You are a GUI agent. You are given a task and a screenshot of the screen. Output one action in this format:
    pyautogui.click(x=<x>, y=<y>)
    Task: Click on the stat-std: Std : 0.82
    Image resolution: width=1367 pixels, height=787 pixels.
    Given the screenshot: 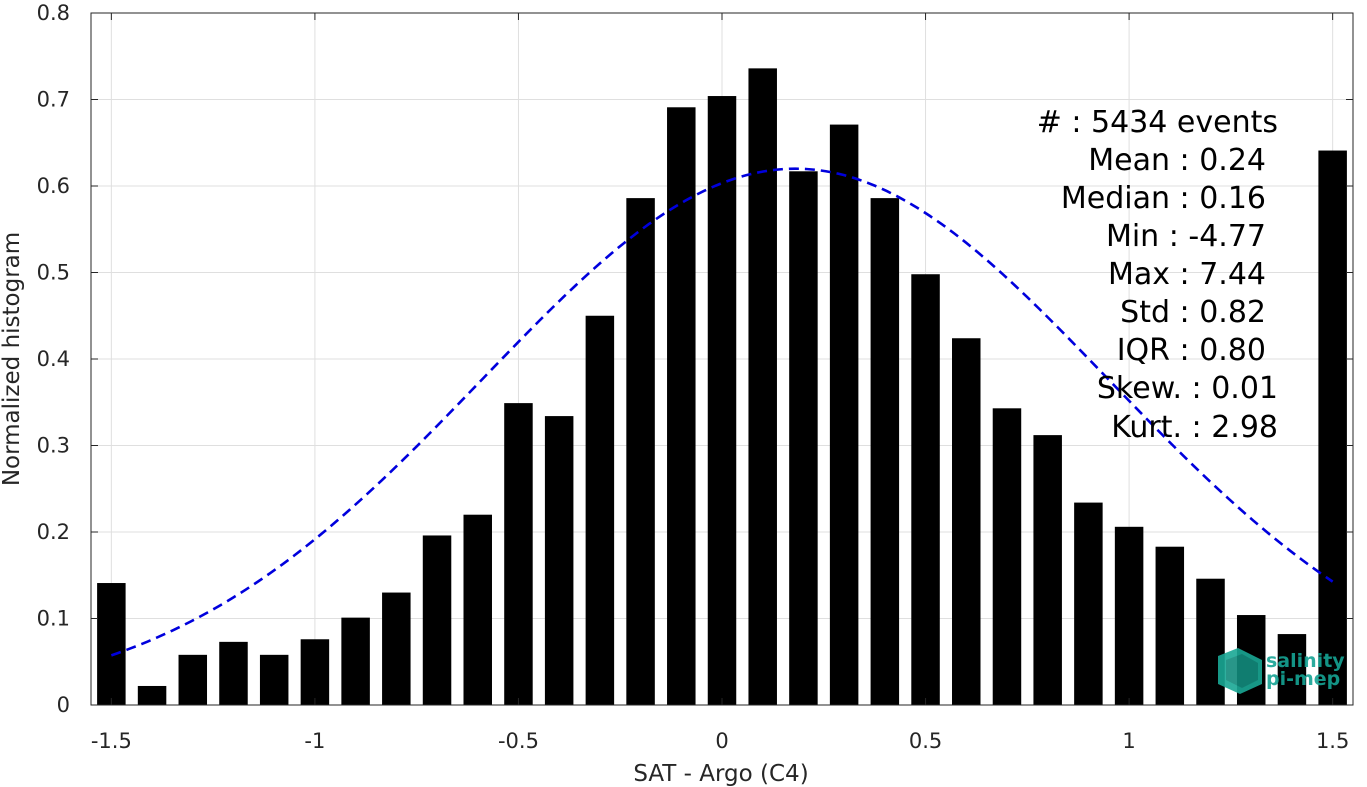 What is the action you would take?
    pyautogui.click(x=1193, y=312)
    